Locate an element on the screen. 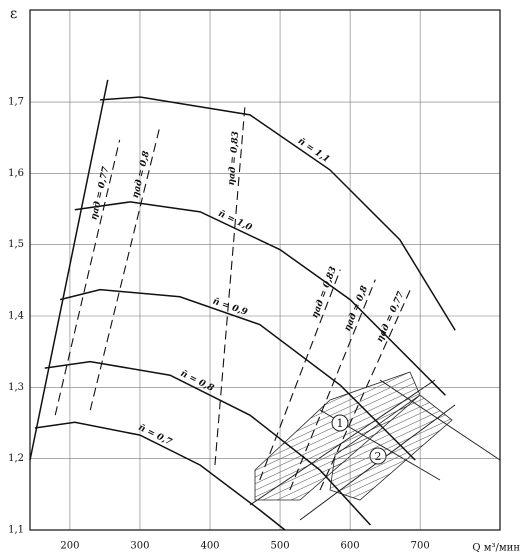  x-tick-label: 600 is located at coordinates (350, 546).